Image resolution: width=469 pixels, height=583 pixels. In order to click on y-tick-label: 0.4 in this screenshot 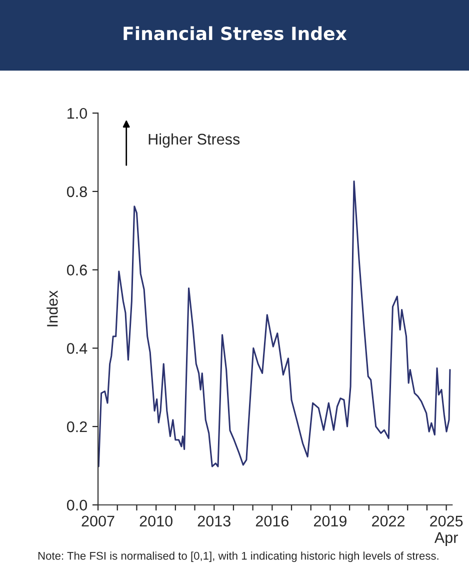, I will do `click(77, 348)`.